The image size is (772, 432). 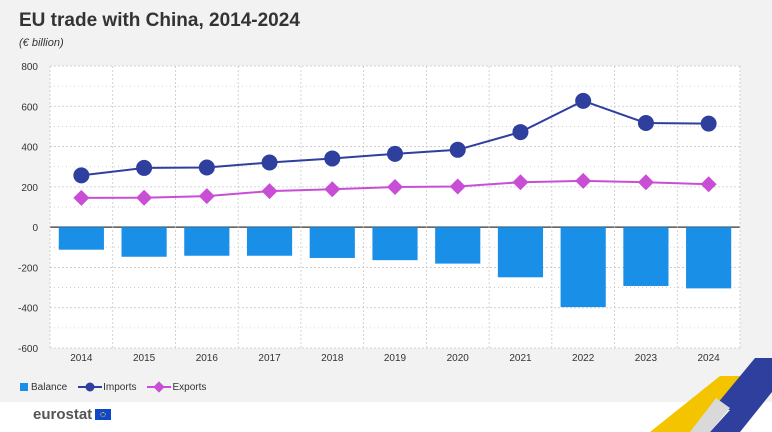 What do you see at coordinates (103, 414) in the screenshot?
I see `eu-flag-icon` at bounding box center [103, 414].